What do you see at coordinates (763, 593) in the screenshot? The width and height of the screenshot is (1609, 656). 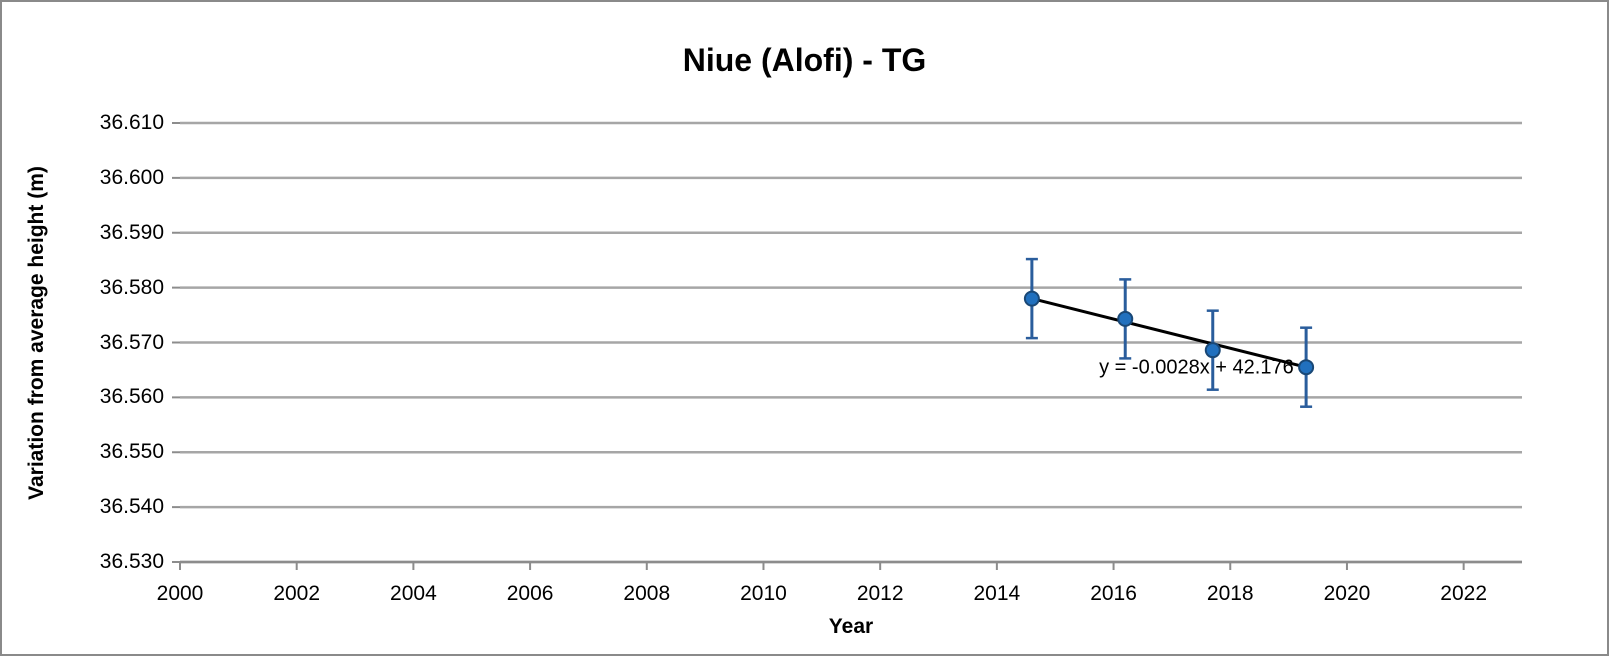 I see `x-tick-label: 2010` at bounding box center [763, 593].